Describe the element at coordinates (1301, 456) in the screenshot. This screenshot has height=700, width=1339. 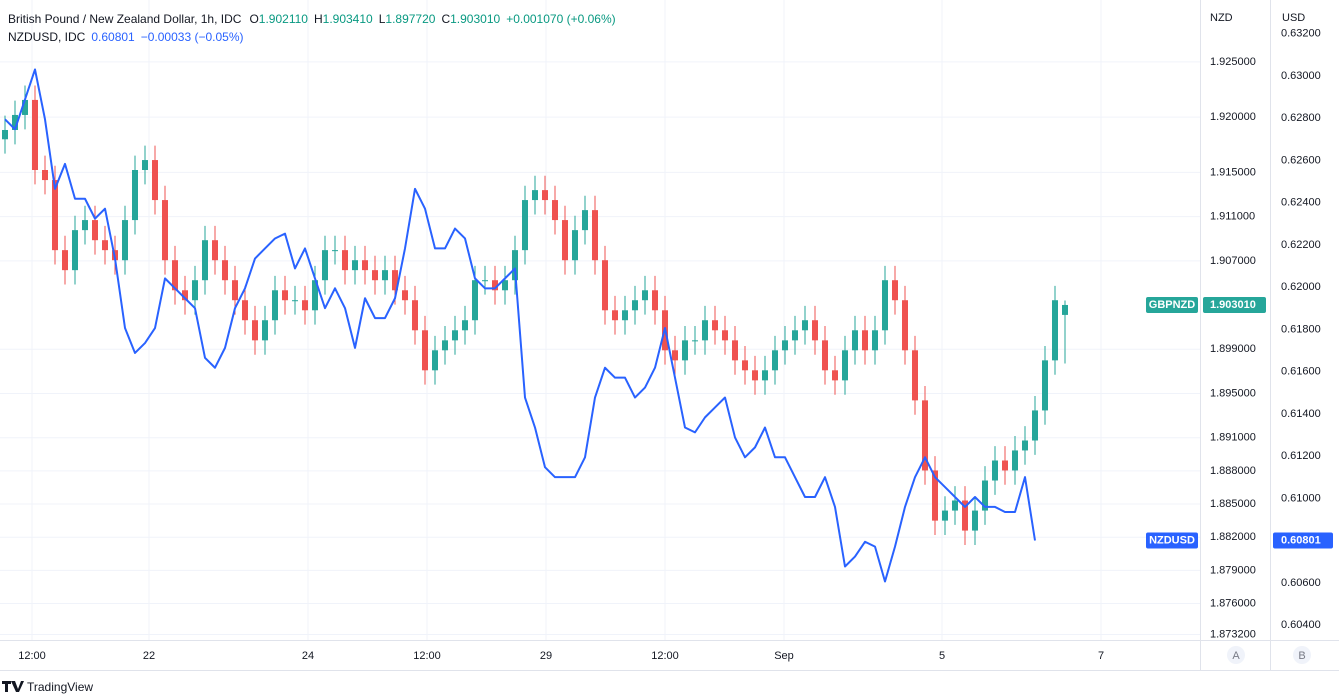
I see `y2-tick-label: 0.61200` at that location.